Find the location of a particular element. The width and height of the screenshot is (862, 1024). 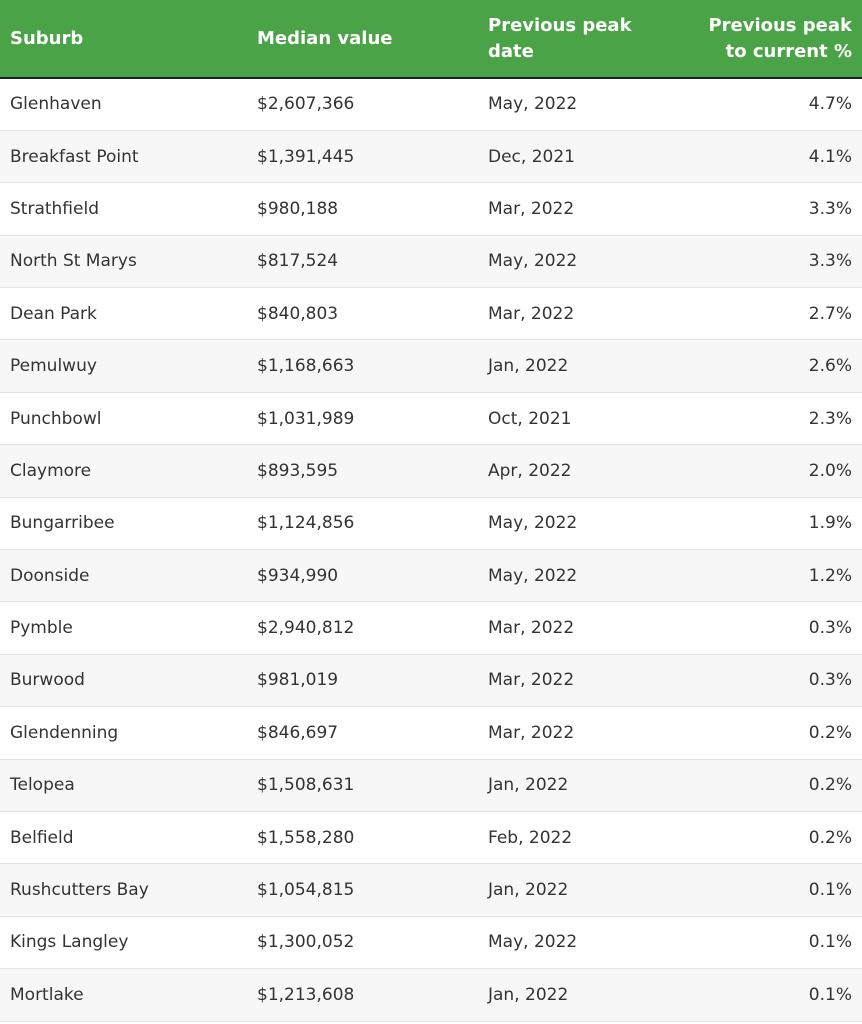

cell-median-value: $817,524 is located at coordinates (362, 262).